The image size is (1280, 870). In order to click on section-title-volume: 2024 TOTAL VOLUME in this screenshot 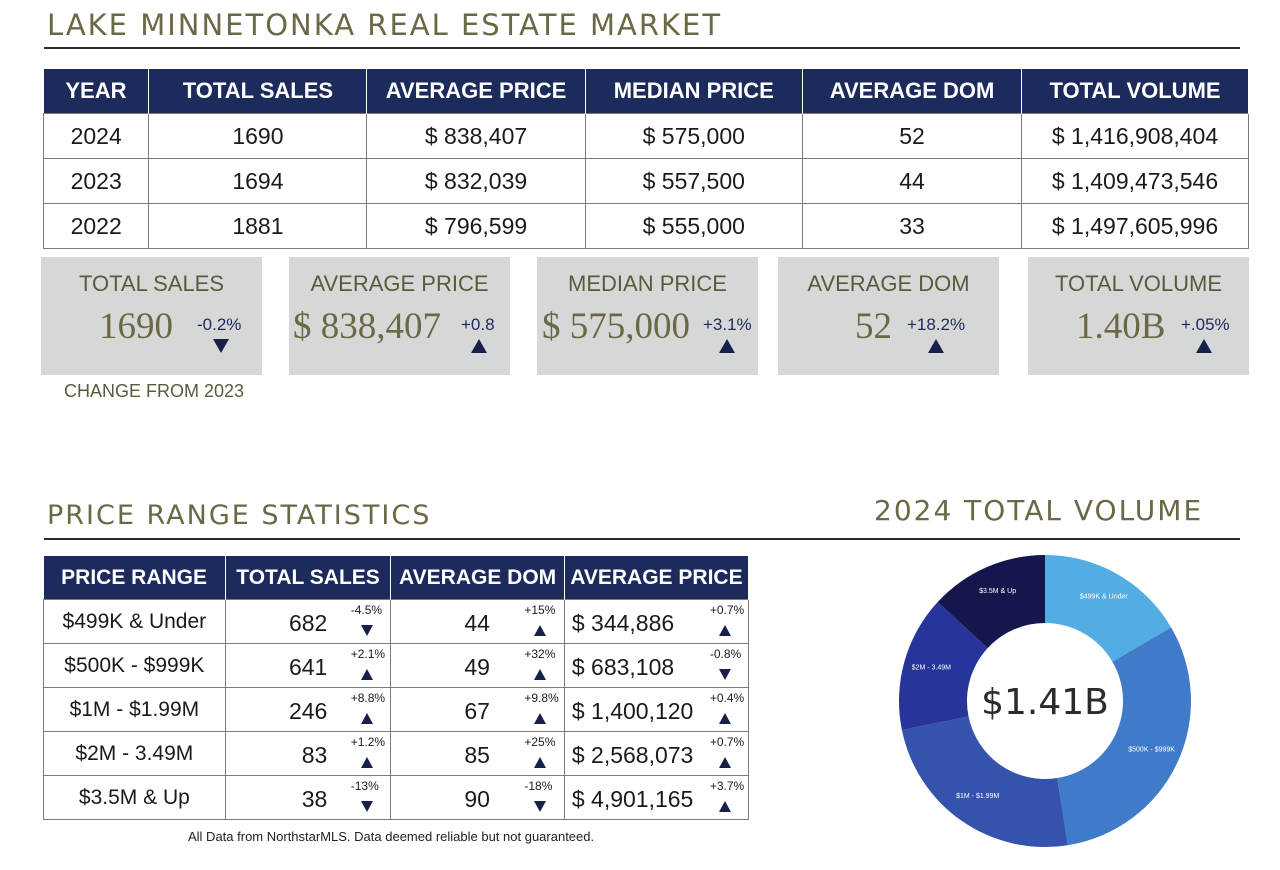, I will do `click(1039, 510)`.